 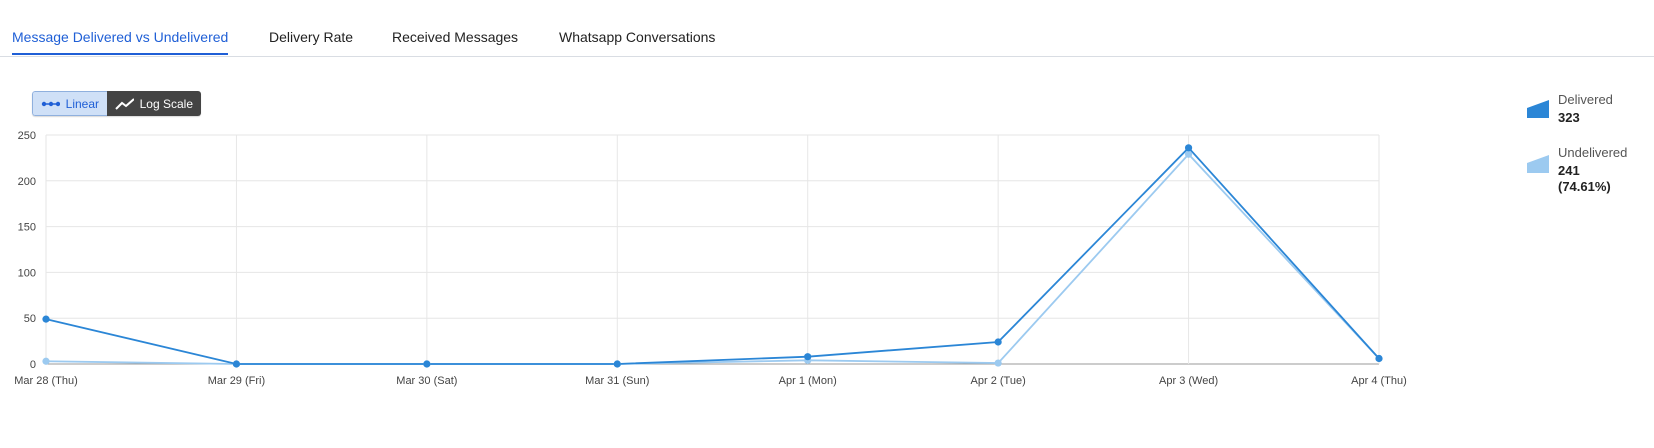 I want to click on x-tick-label: Apr 4 (Thu), so click(x=1379, y=381).